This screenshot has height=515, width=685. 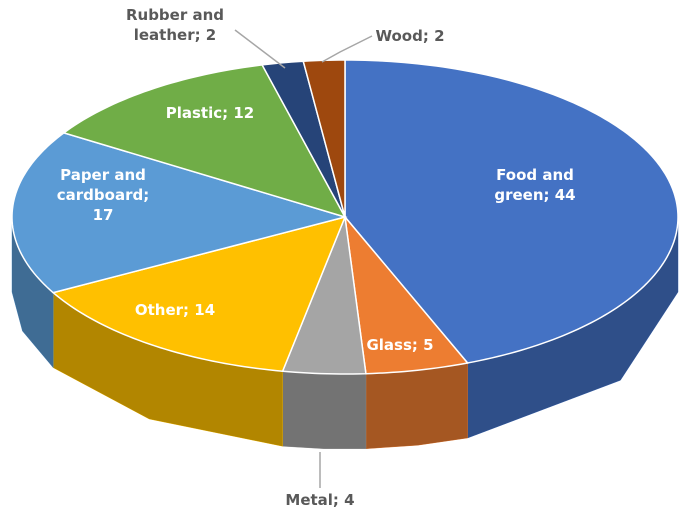 What do you see at coordinates (175, 15) in the screenshot?
I see `label-line: Rubber and` at bounding box center [175, 15].